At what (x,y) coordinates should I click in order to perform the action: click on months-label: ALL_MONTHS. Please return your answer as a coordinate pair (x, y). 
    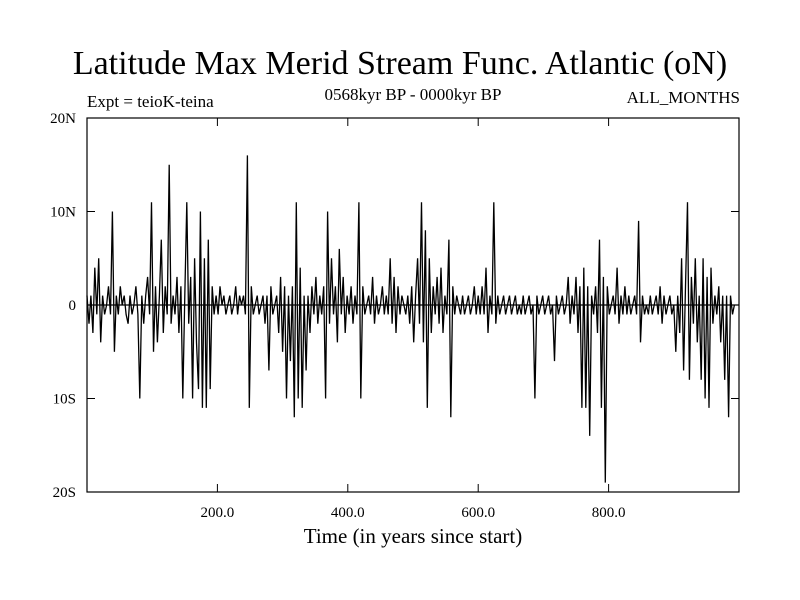
    Looking at the image, I should click on (683, 97).